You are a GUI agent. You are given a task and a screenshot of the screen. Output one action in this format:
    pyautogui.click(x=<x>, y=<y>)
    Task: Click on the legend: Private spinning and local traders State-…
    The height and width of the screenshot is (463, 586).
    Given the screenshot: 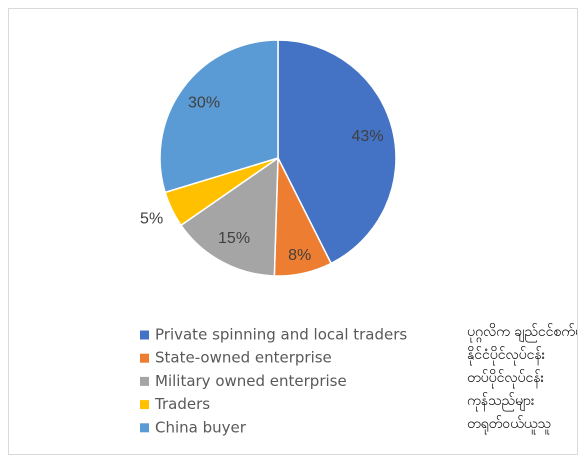 What is the action you would take?
    pyautogui.click(x=273, y=381)
    